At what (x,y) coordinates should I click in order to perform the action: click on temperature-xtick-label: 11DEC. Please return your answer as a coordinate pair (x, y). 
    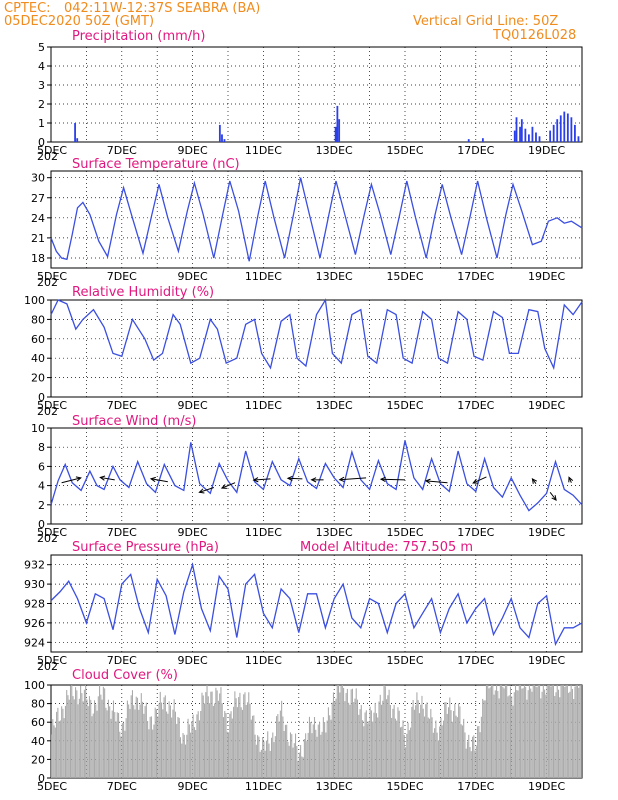
    Looking at the image, I should click on (263, 276).